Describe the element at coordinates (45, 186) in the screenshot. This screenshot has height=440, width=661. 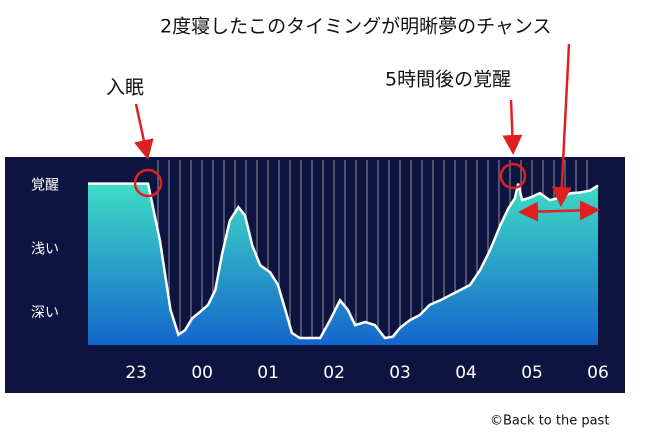
I see `y-tick-label: 覚醒` at that location.